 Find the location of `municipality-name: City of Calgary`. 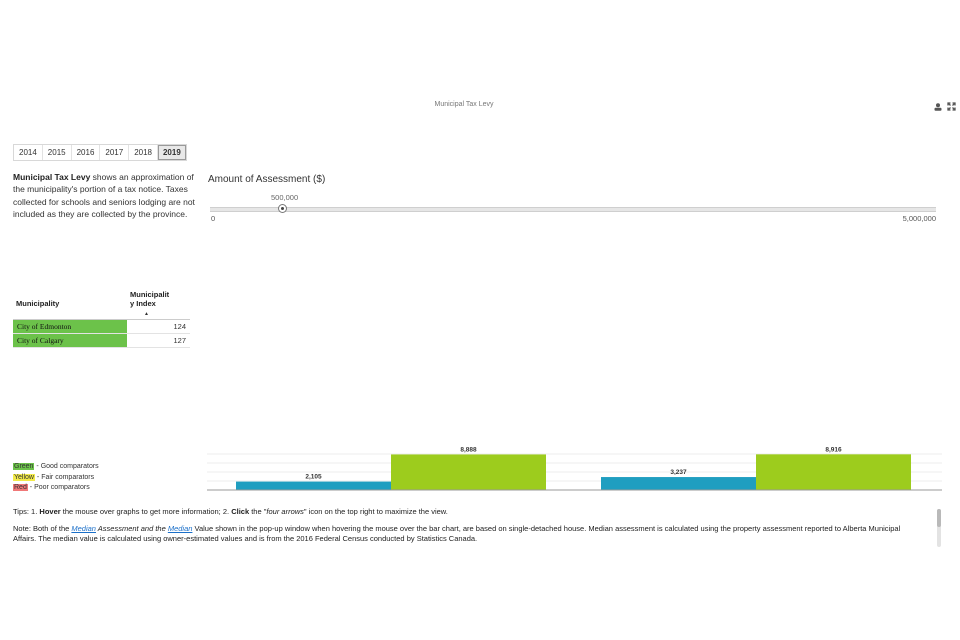

municipality-name: City of Calgary is located at coordinates (70, 340).